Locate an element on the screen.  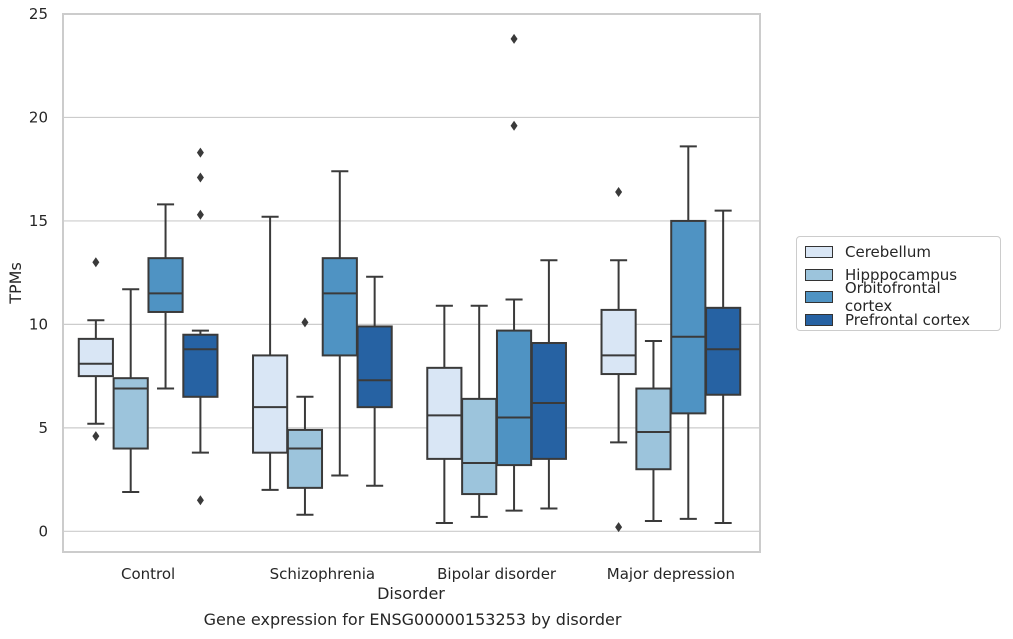
y-tick-label: 25 is located at coordinates (38, 14).